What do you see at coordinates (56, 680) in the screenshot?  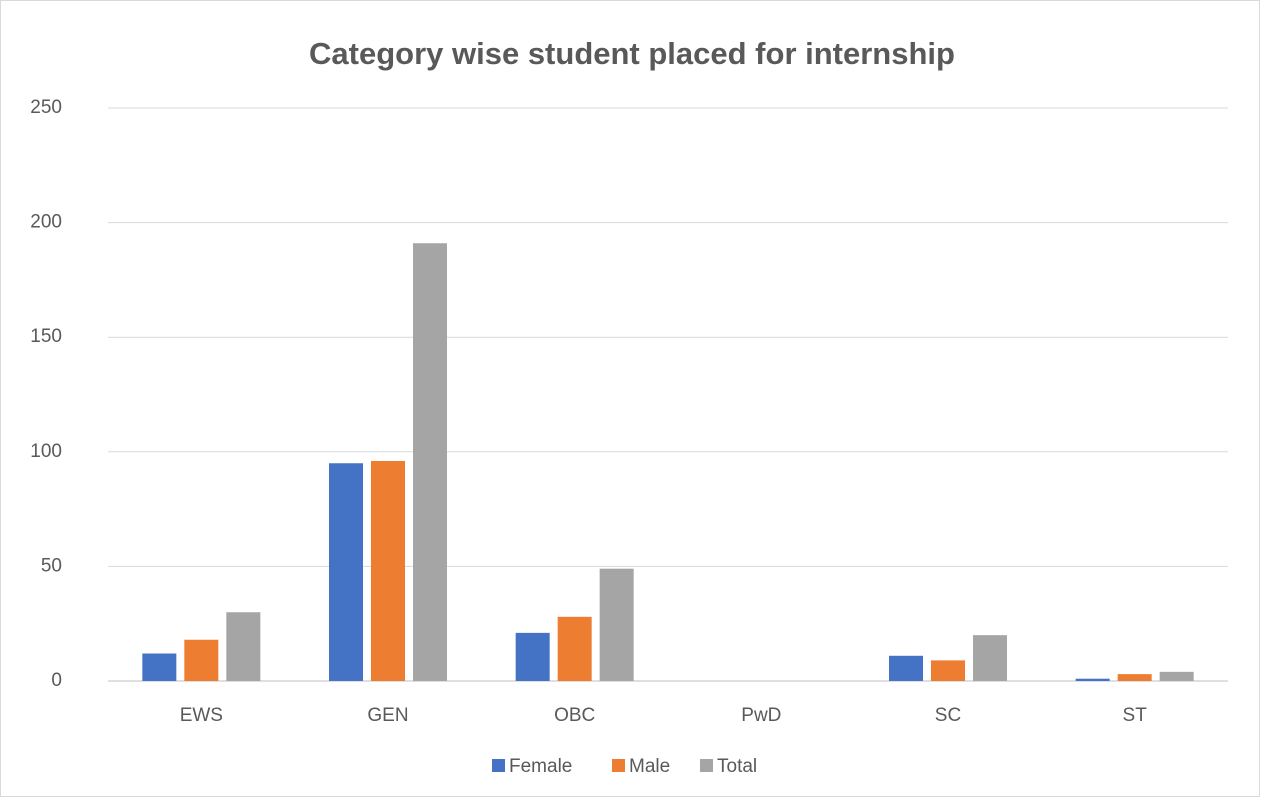 I see `y-tick-label: 0` at bounding box center [56, 680].